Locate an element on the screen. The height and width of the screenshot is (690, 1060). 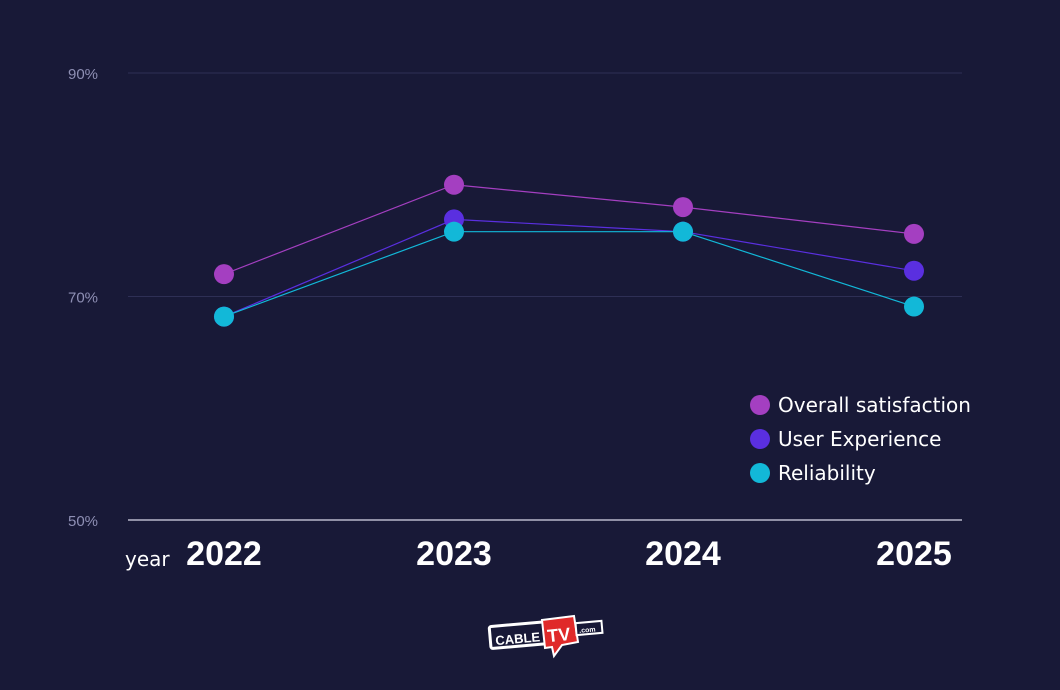
legend-label: User Experience is located at coordinates (859, 439).